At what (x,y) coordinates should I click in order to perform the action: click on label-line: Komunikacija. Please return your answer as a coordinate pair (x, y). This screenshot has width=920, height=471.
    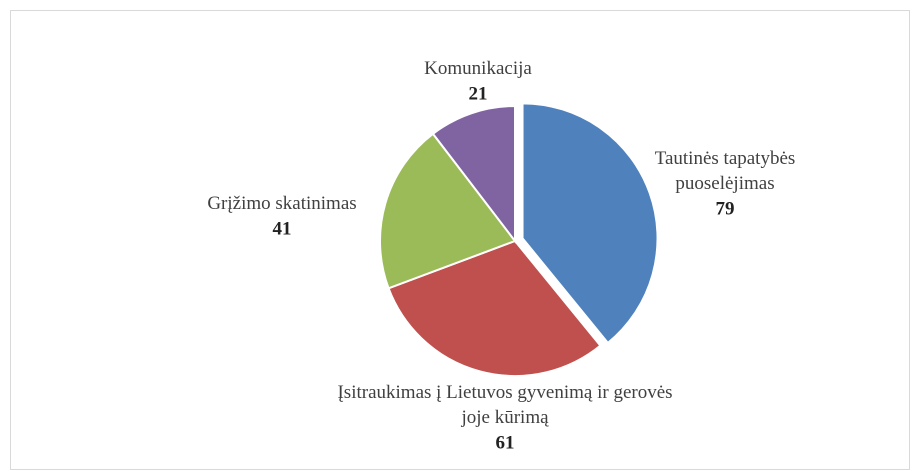
    Looking at the image, I should click on (478, 68).